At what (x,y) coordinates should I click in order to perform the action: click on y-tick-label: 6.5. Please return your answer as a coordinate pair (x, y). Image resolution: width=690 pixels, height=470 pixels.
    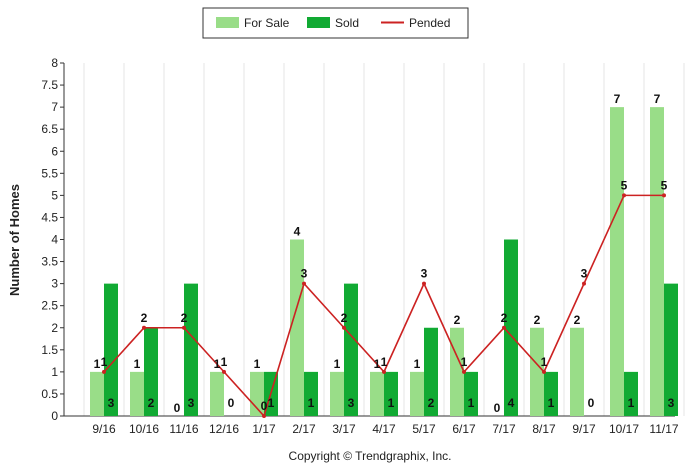
    Looking at the image, I should click on (49, 129).